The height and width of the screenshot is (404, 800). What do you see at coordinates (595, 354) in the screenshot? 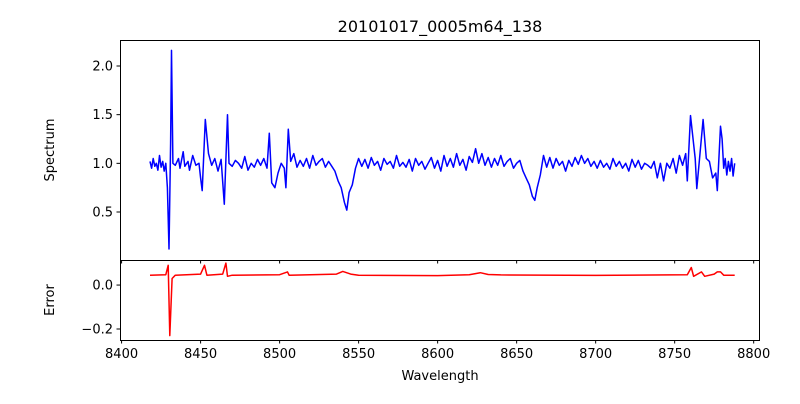
I see `x-tick-label: 8700` at bounding box center [595, 354].